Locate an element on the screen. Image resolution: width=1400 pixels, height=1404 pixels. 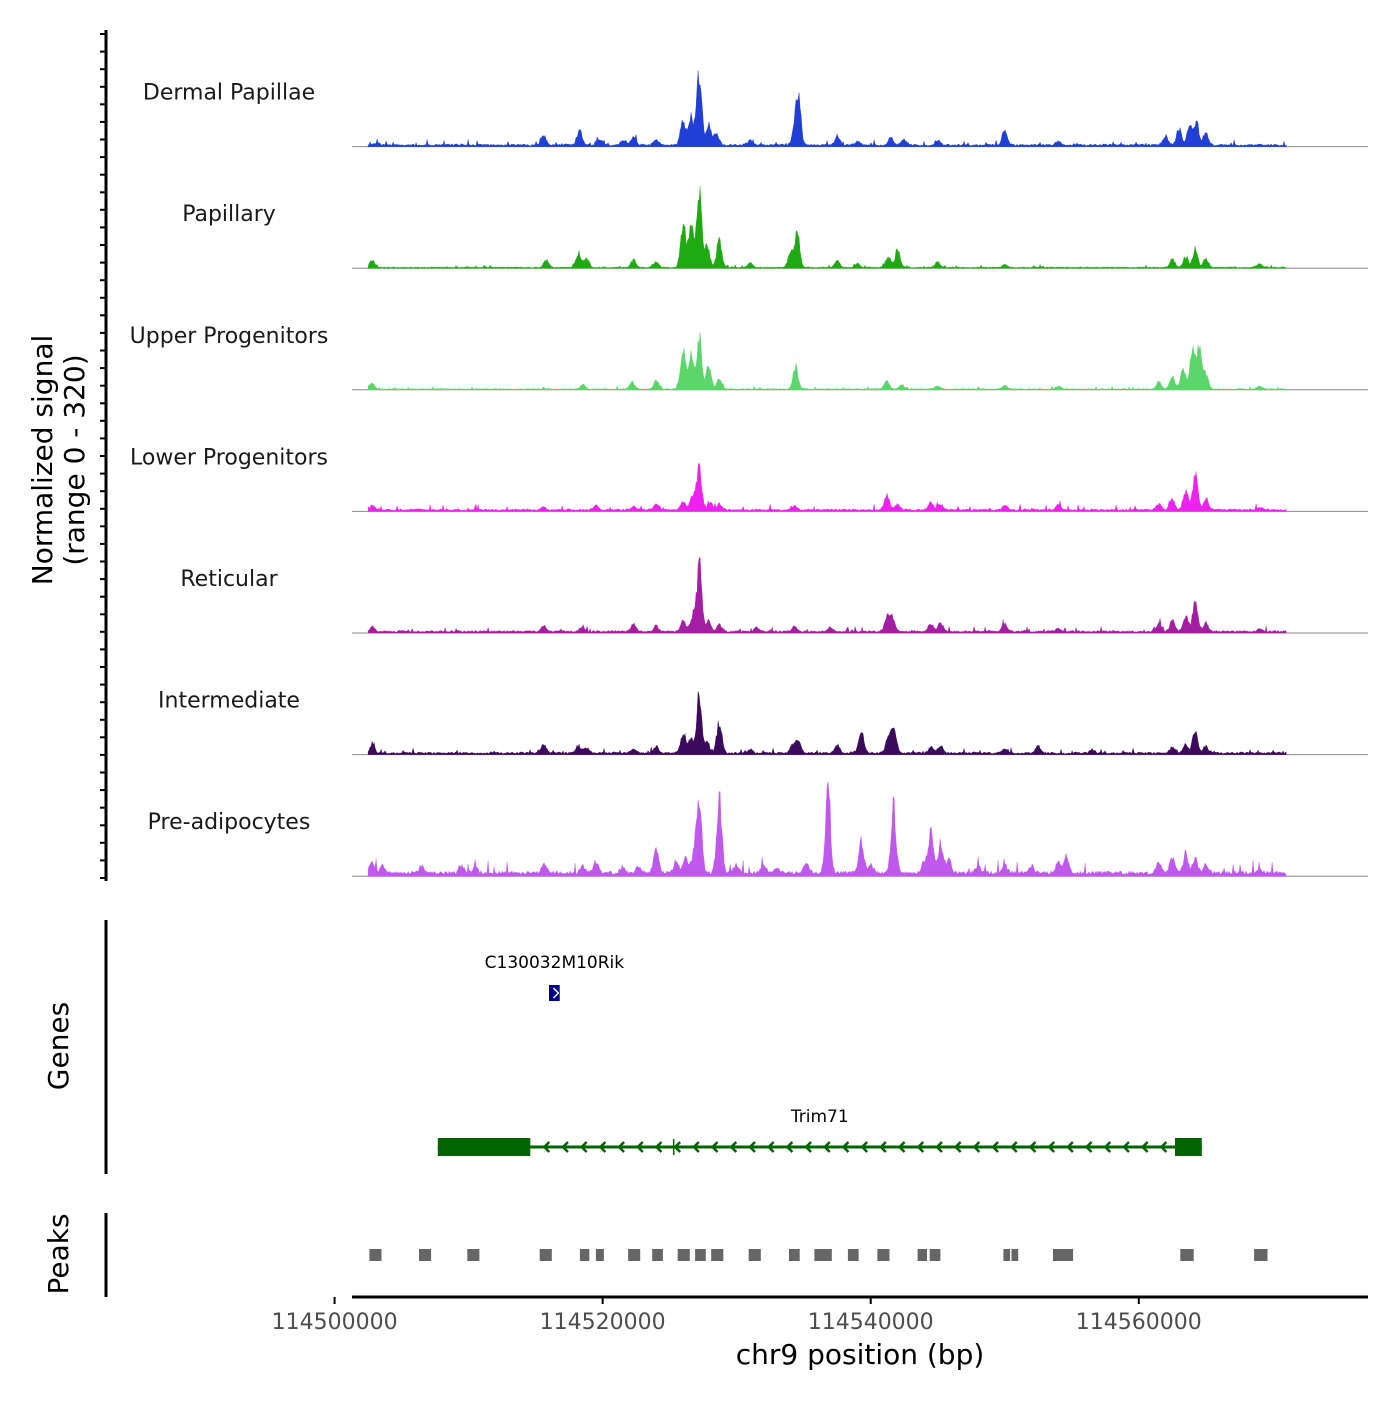
gene-label: Trim71 is located at coordinates (819, 1117).